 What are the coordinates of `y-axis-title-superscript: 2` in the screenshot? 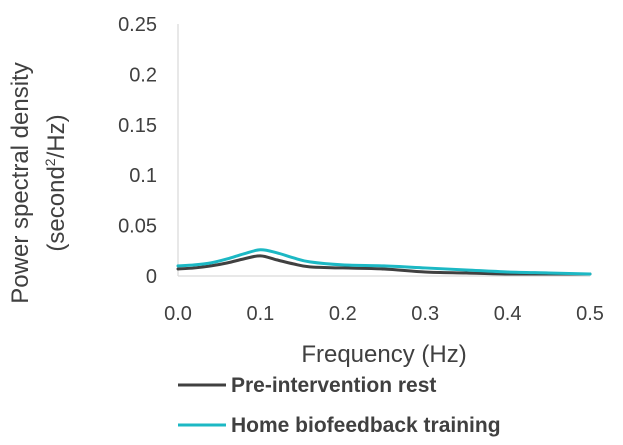 It's located at (50, 162).